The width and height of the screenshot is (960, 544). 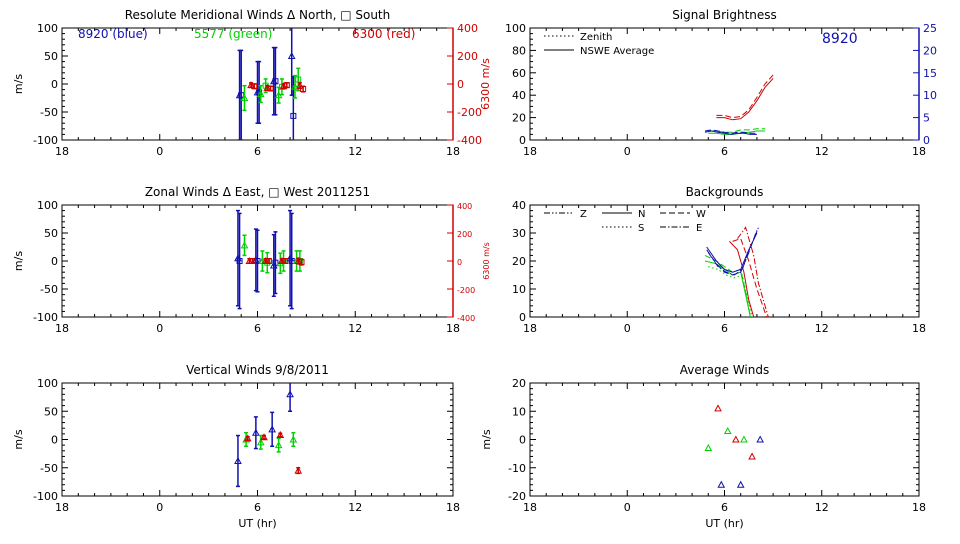 I want to click on legend-entry: NSWE Average, so click(x=617, y=51).